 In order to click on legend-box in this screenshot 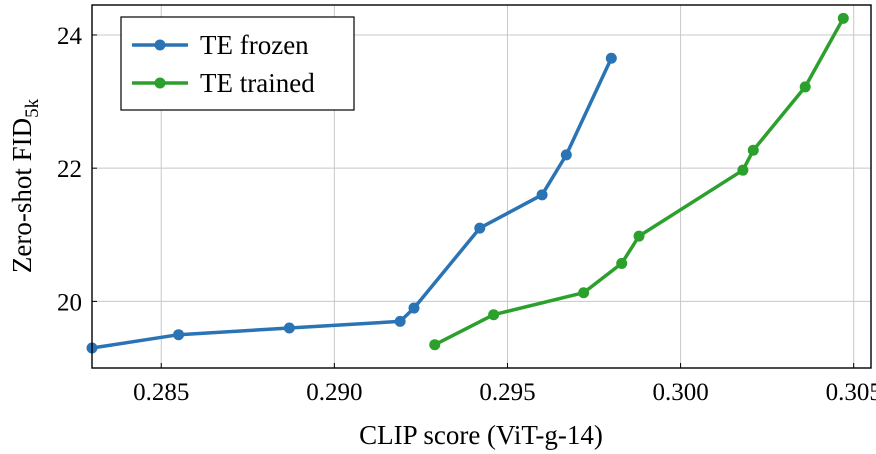, I will do `click(237, 63)`.